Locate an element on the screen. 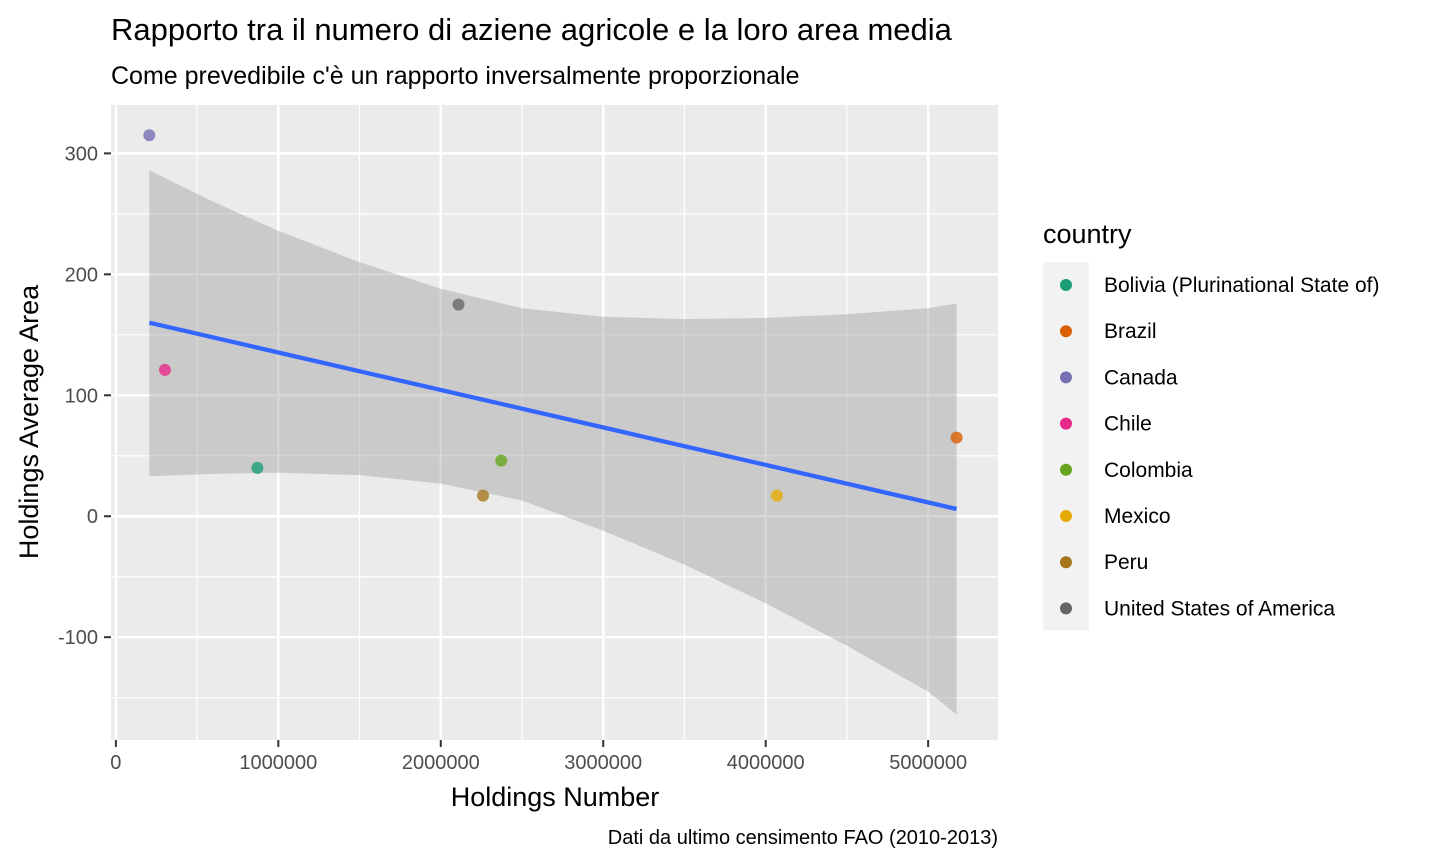 The width and height of the screenshot is (1440, 864). x-axis-title: Holdings Number is located at coordinates (555, 797).